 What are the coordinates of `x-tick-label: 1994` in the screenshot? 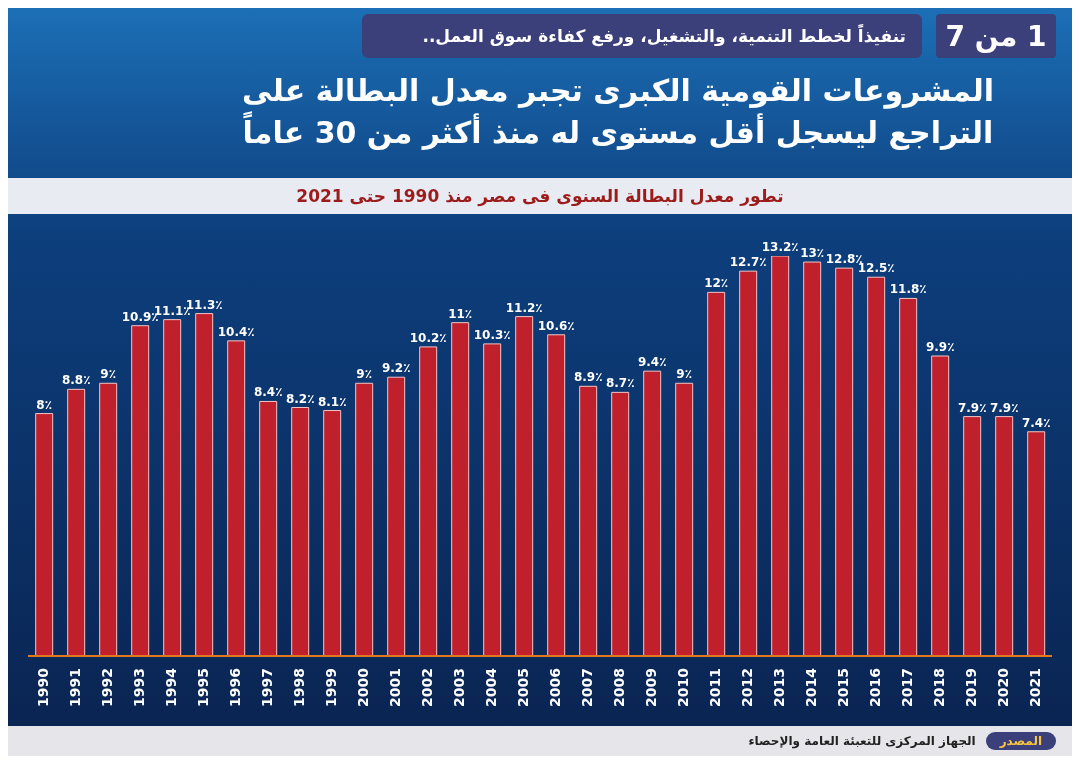 It's located at (170, 687).